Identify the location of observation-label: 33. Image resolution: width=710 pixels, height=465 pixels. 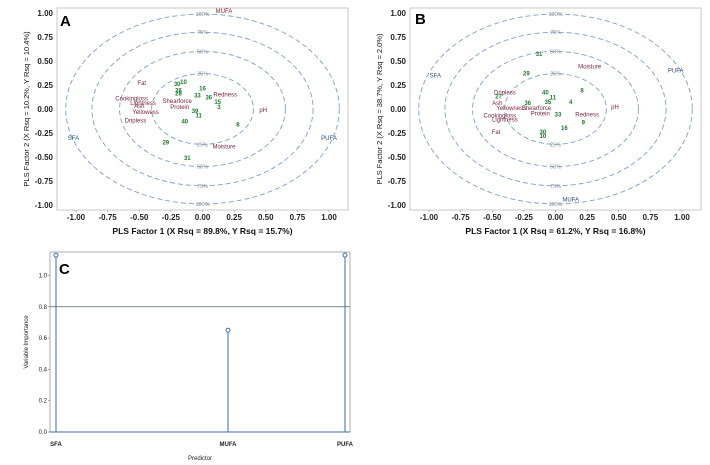
(558, 116).